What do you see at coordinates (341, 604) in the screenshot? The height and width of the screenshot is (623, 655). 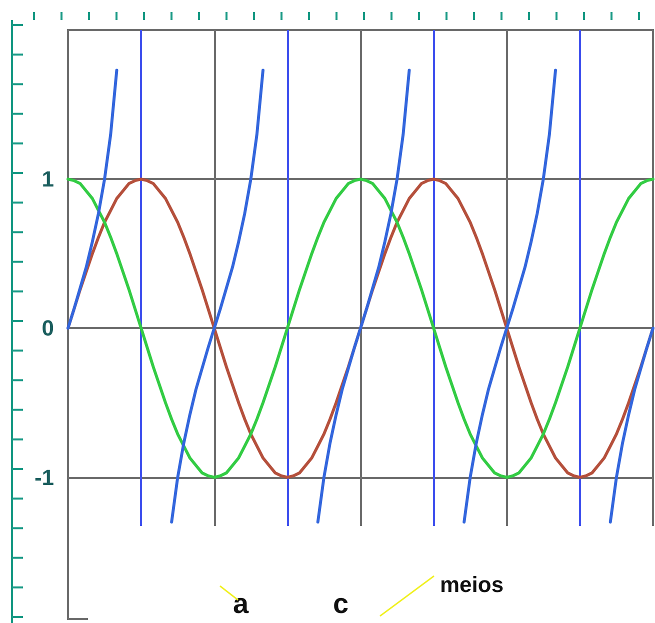 I see `annotation: c` at bounding box center [341, 604].